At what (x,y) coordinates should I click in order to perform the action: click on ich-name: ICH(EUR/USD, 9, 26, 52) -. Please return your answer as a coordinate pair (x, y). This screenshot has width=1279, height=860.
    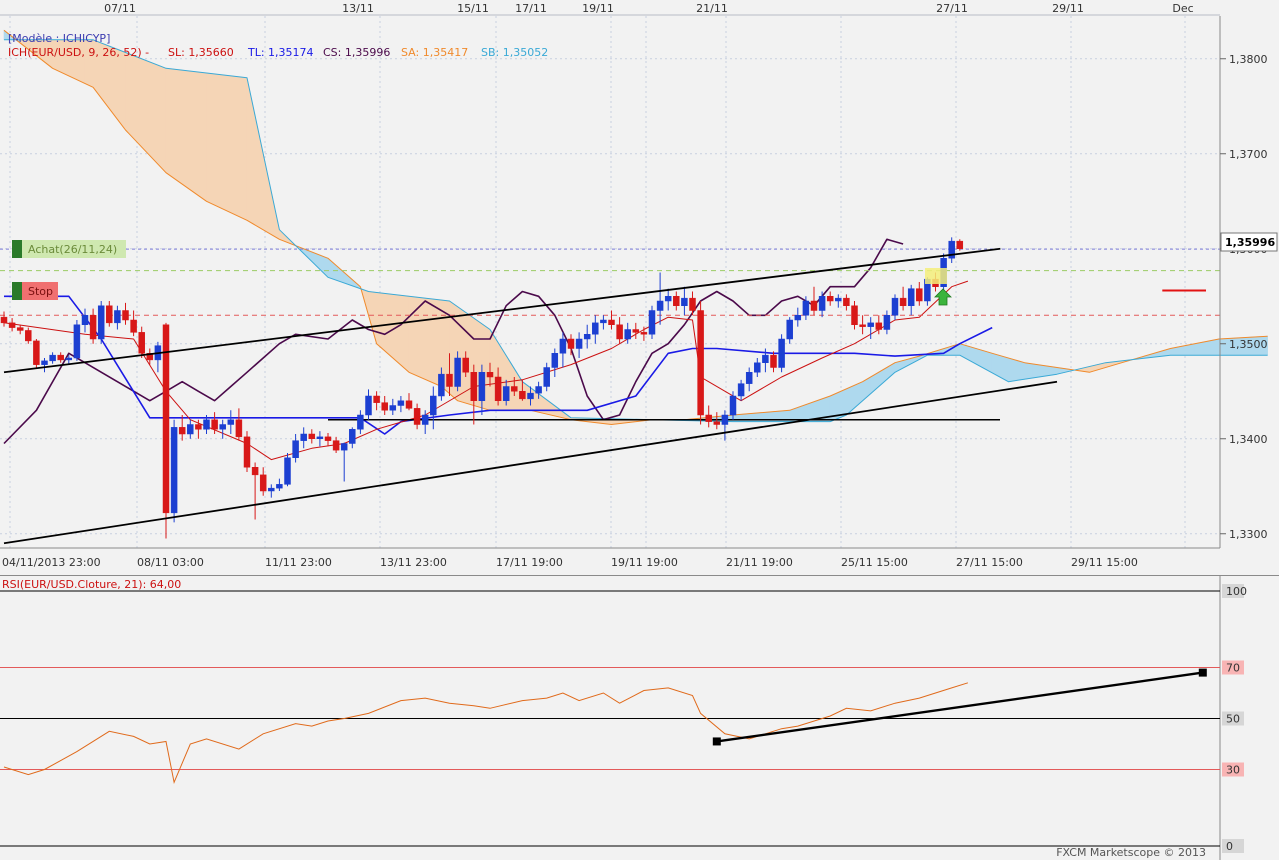
    Looking at the image, I should click on (78, 52).